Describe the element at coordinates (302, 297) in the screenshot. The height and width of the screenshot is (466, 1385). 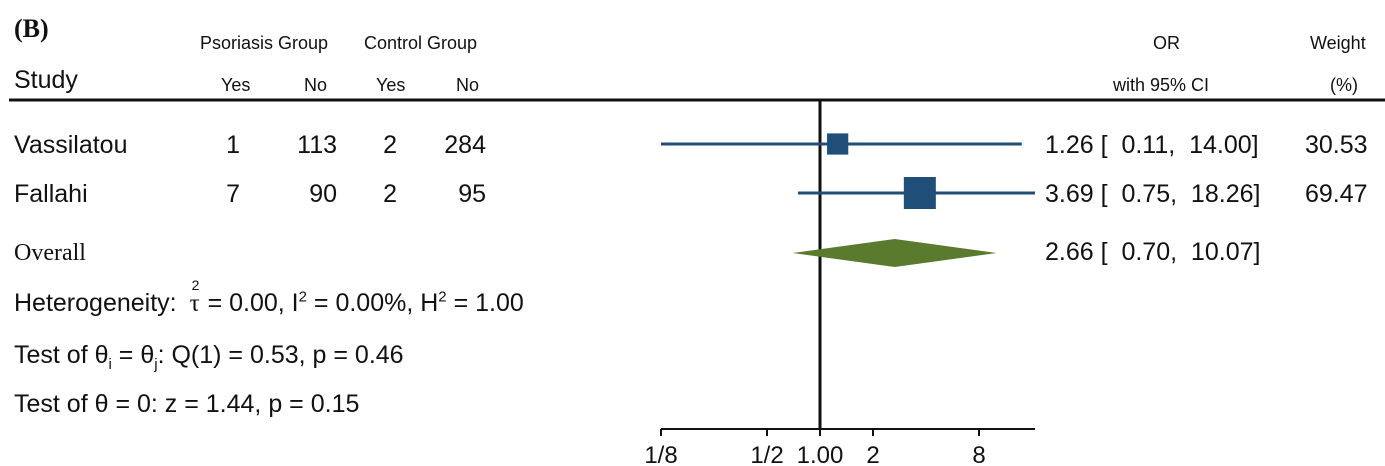
I see `i-exponent: 2` at that location.